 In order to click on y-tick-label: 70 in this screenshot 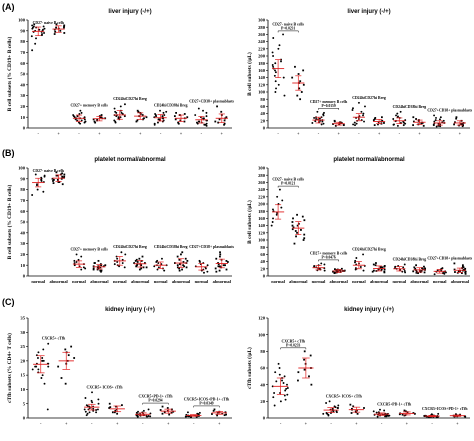, I will do `click(22, 52)`.